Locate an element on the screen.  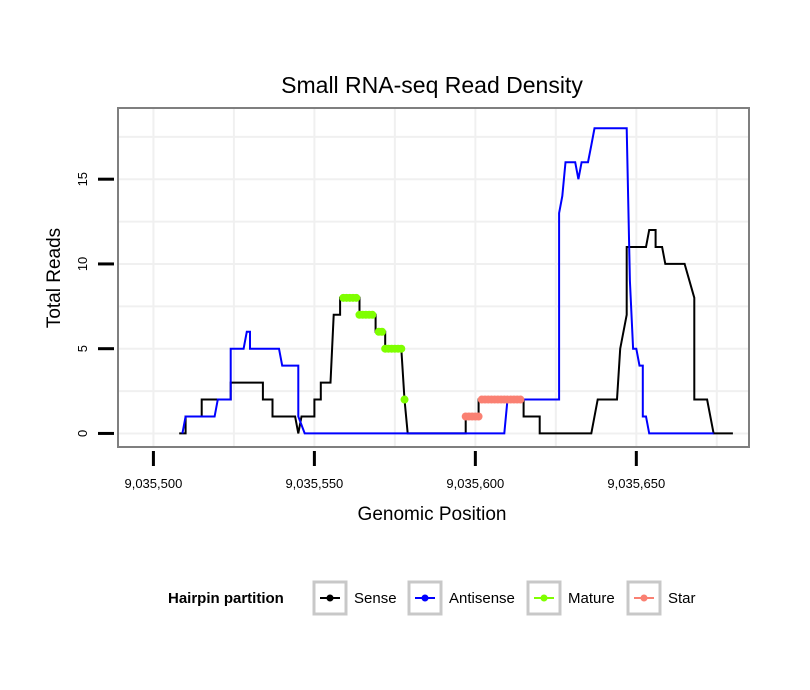
legend-label-sense: Sense is located at coordinates (375, 598).